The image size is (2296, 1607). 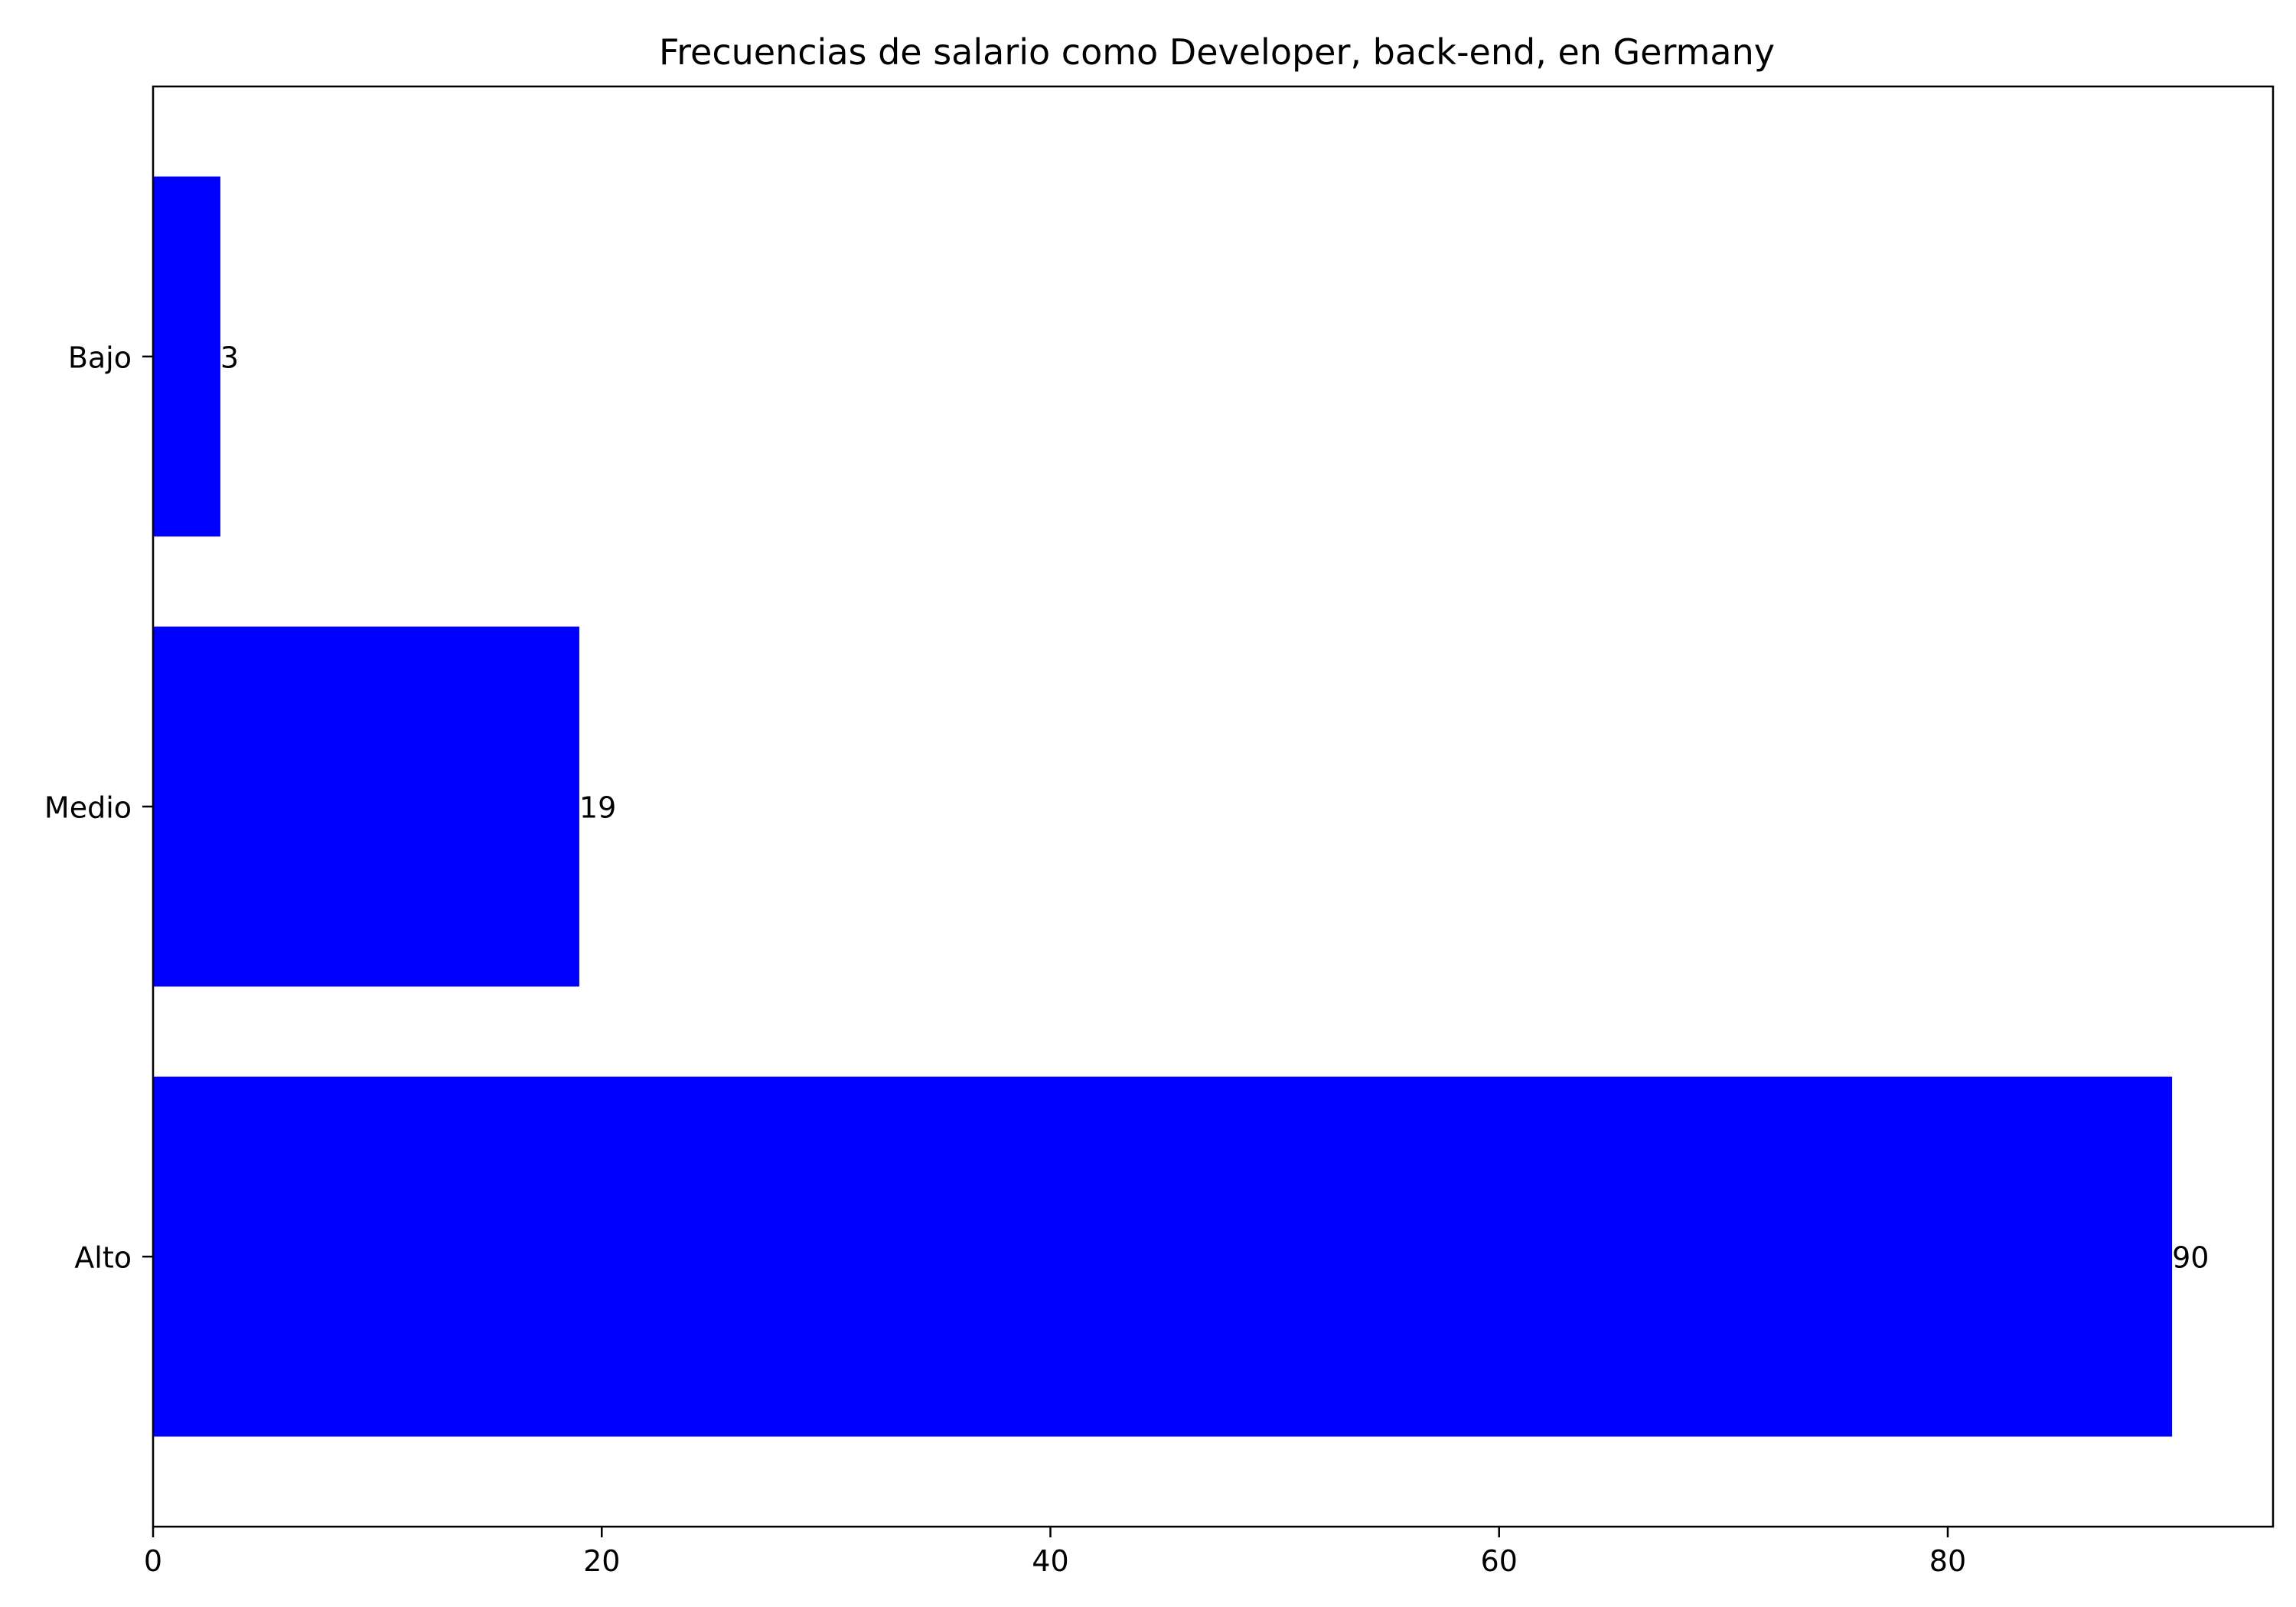 I want to click on bar-bajo, so click(x=186, y=356).